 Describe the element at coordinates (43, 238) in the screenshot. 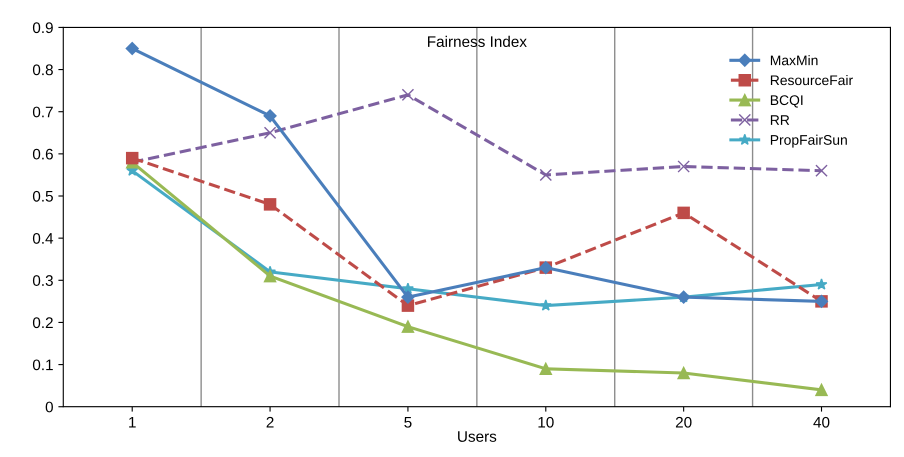

I see `y-tick-label: 0.4` at that location.